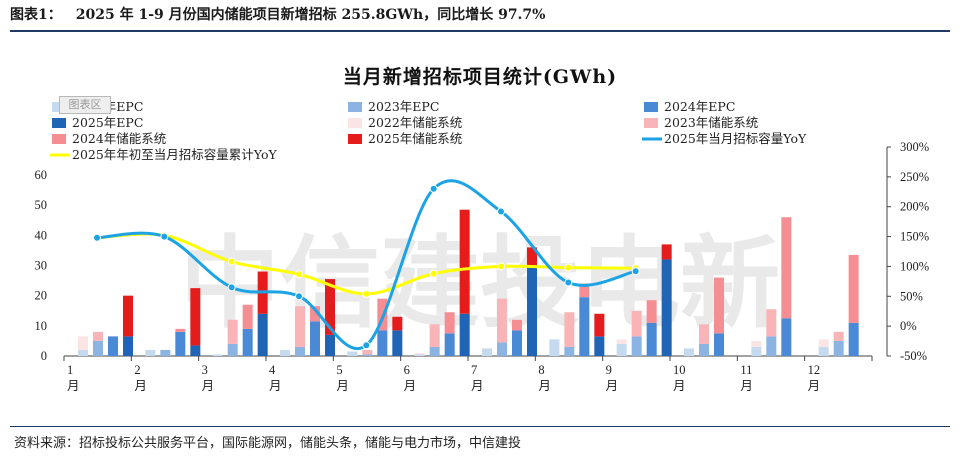 The height and width of the screenshot is (463, 960). Describe the element at coordinates (70, 370) in the screenshot. I see `x-tick-label: 1` at that location.